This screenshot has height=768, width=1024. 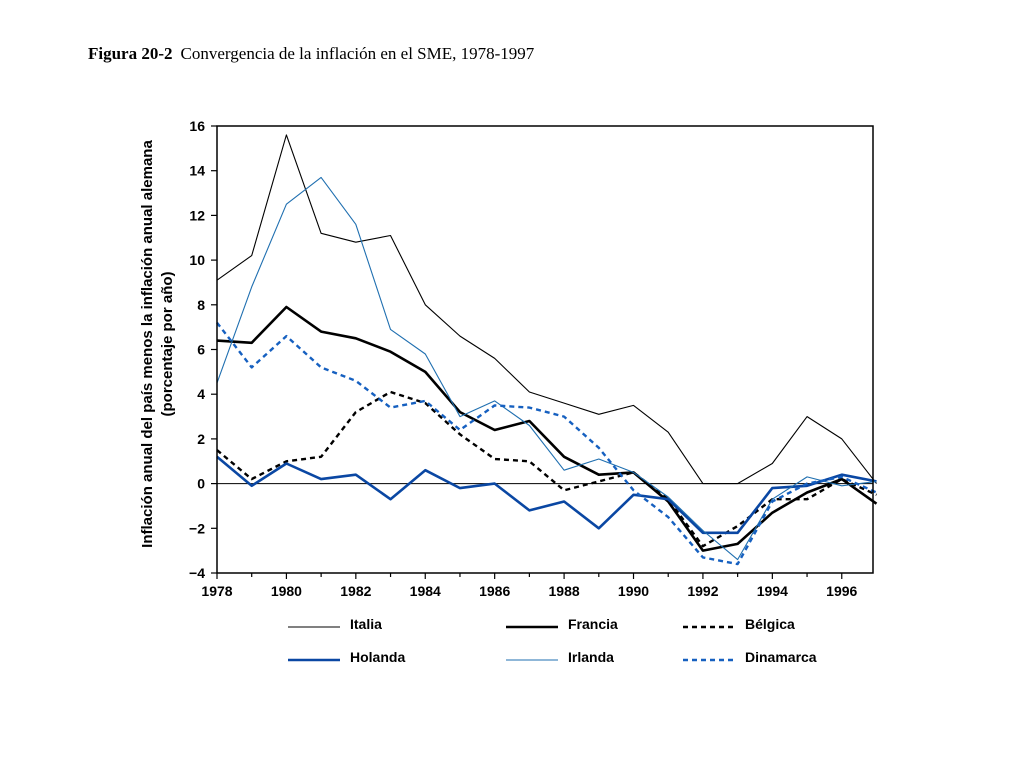 I want to click on y-tick-label: −2, so click(x=197, y=528).